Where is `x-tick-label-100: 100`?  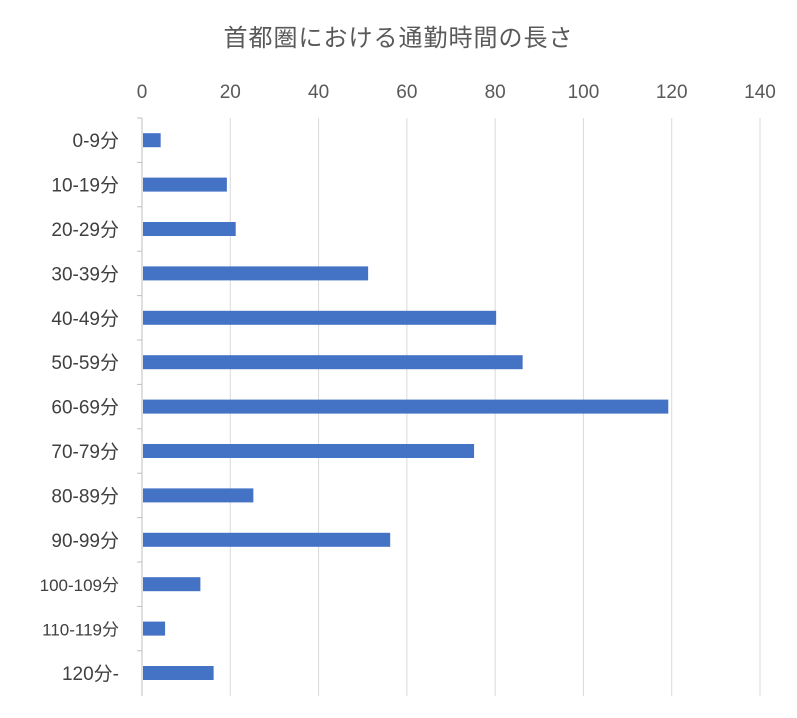
x-tick-label-100: 100 is located at coordinates (584, 92).